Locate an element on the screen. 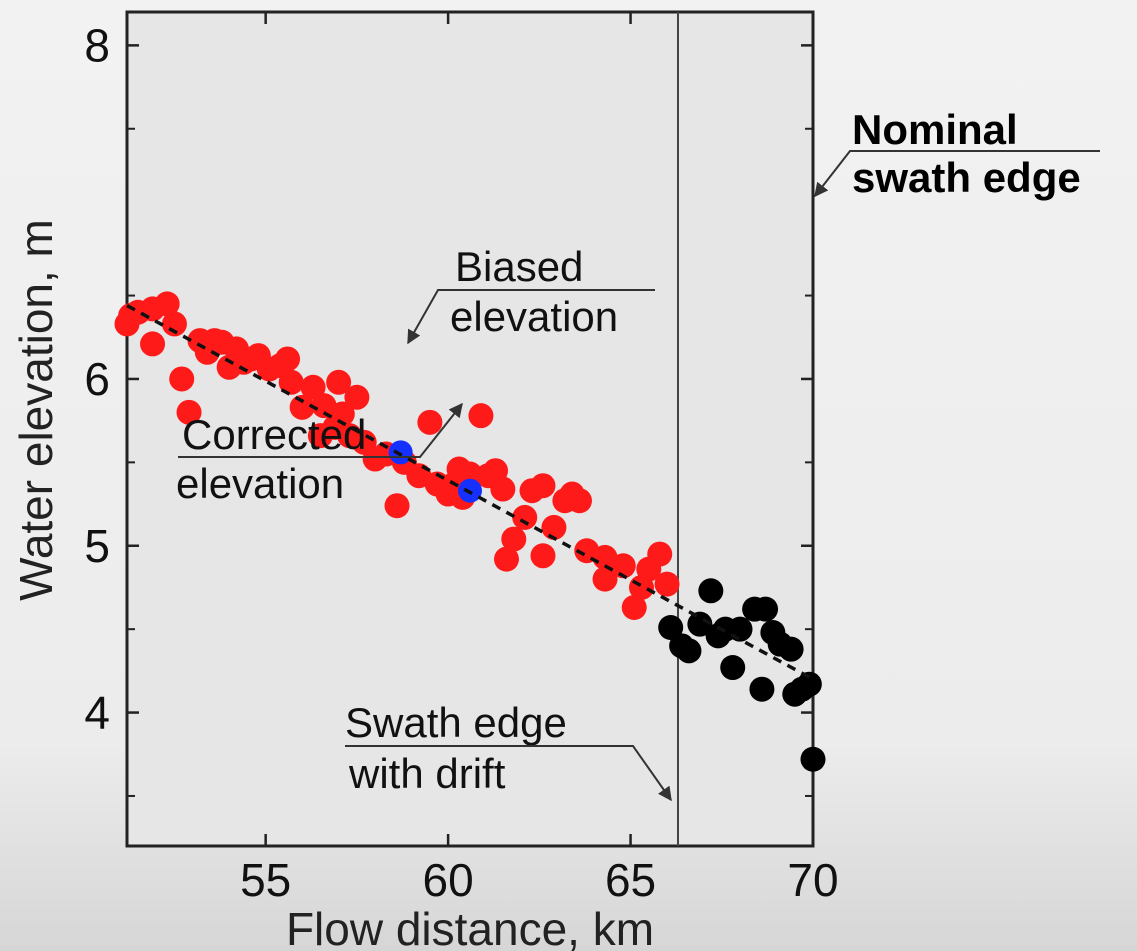 This screenshot has height=951, width=1137. annotation-biased-arrow is located at coordinates (531, 317).